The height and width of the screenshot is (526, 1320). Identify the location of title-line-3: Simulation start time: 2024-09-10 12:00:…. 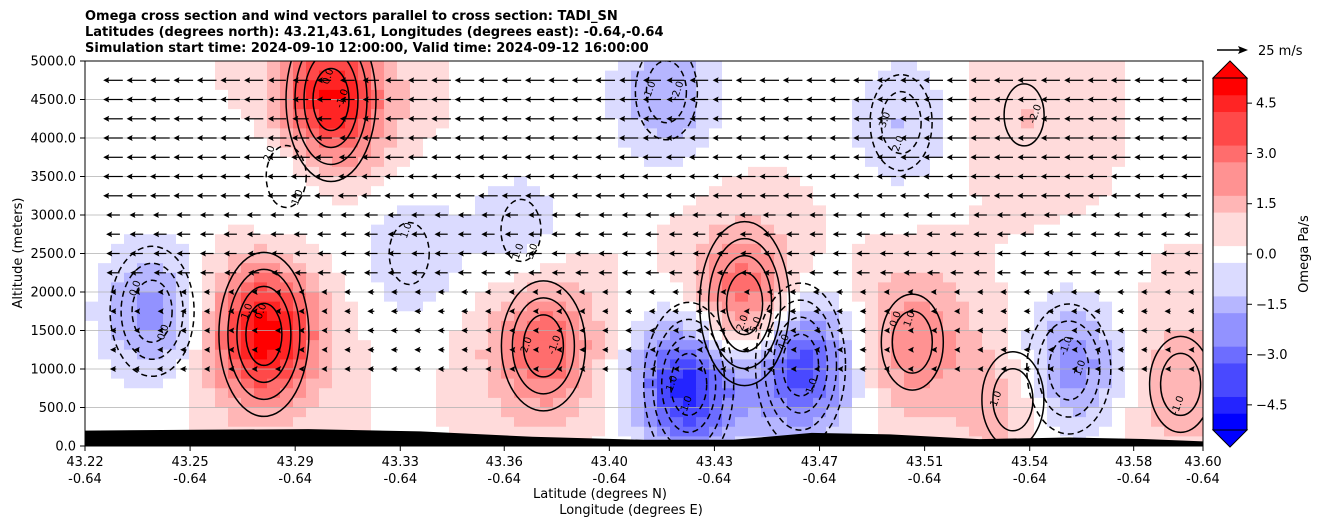
(367, 48).